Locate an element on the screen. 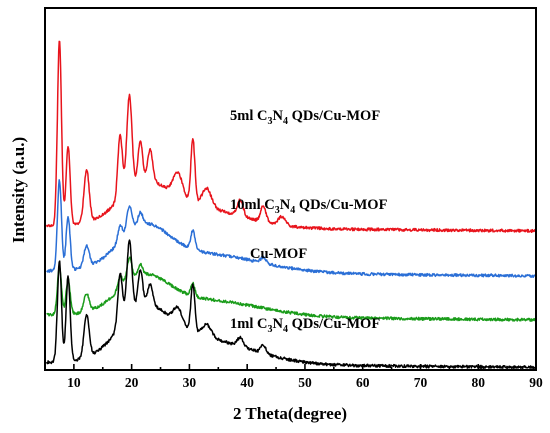  series-line is located at coordinates (291, 289).